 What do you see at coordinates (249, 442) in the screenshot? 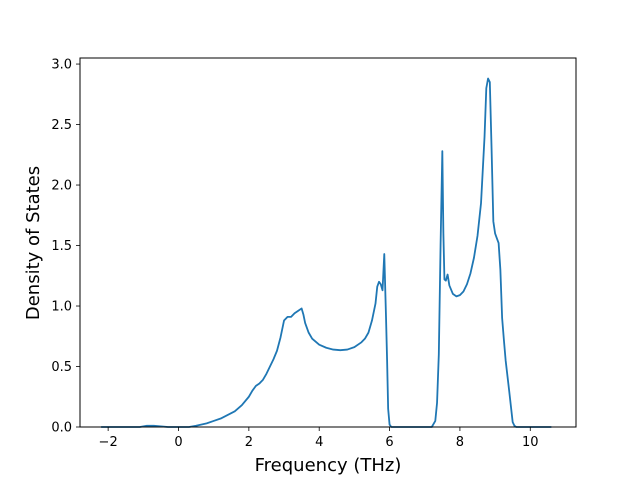
I see `x-tick-label: 2` at bounding box center [249, 442].